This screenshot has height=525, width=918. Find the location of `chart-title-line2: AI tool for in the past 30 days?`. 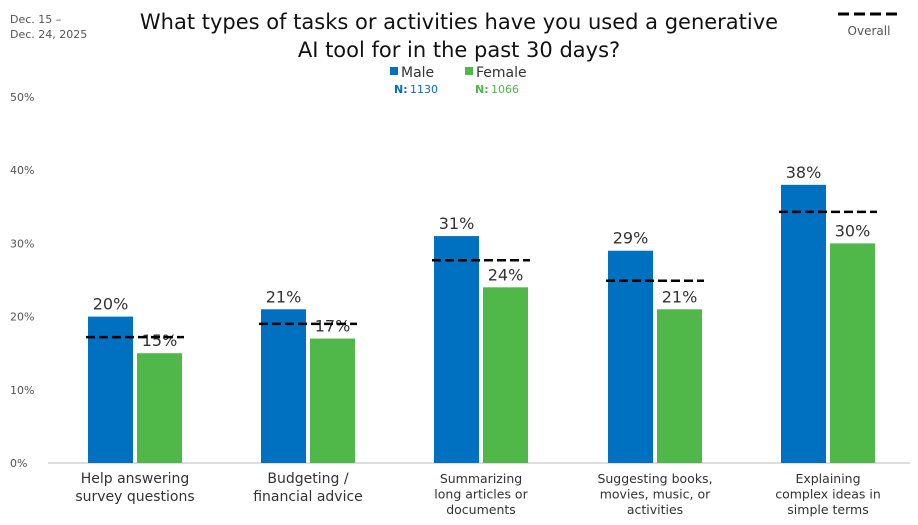

chart-title-line2: AI tool for in the past 30 days? is located at coordinates (459, 50).